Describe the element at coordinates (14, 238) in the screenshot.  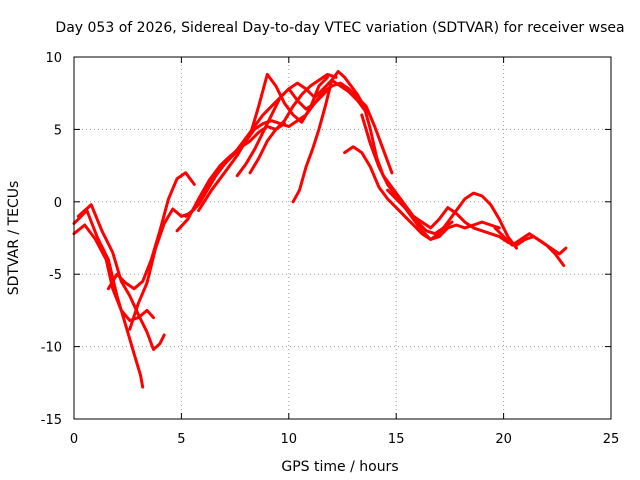
I see `y-axis-label: SDTVAR / TECUs` at that location.